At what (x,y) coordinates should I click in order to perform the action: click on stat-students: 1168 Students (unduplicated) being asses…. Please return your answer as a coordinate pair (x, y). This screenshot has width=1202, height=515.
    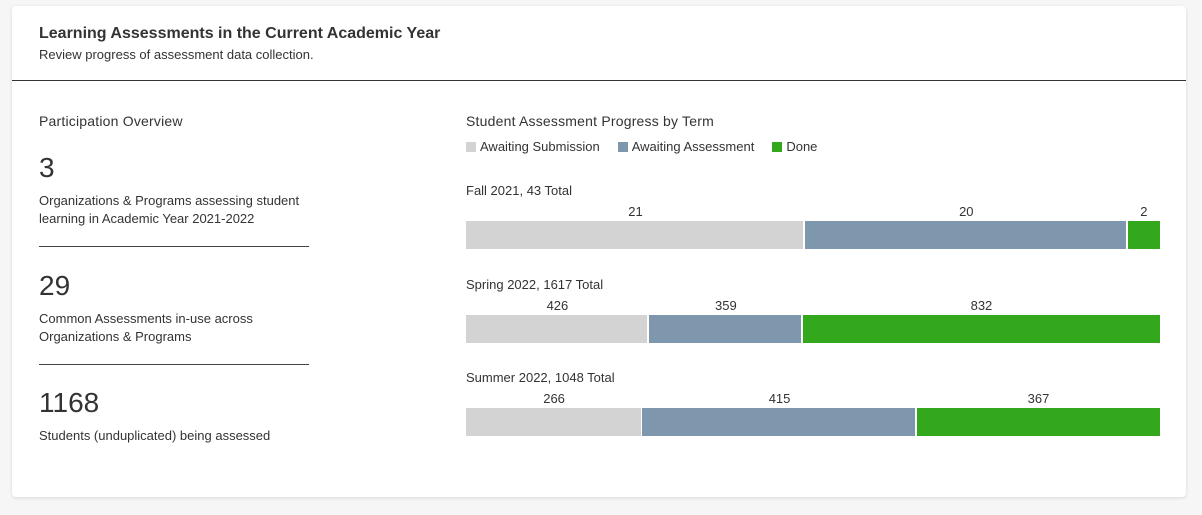
    Looking at the image, I should click on (174, 417).